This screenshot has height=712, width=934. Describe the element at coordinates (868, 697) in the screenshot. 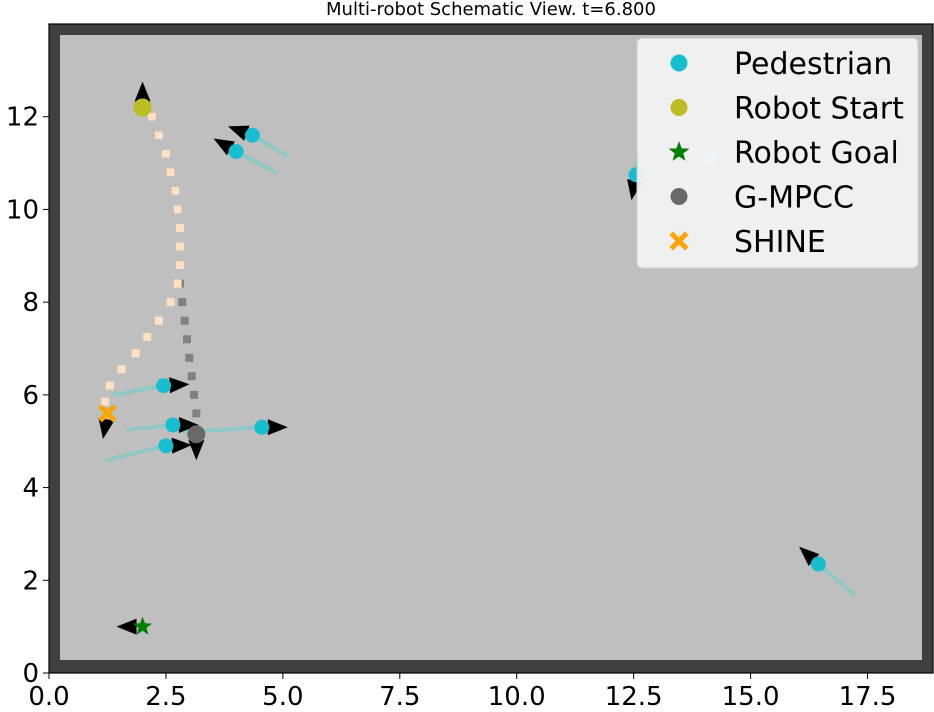

I see `x-tick-label-7: 17.5` at that location.